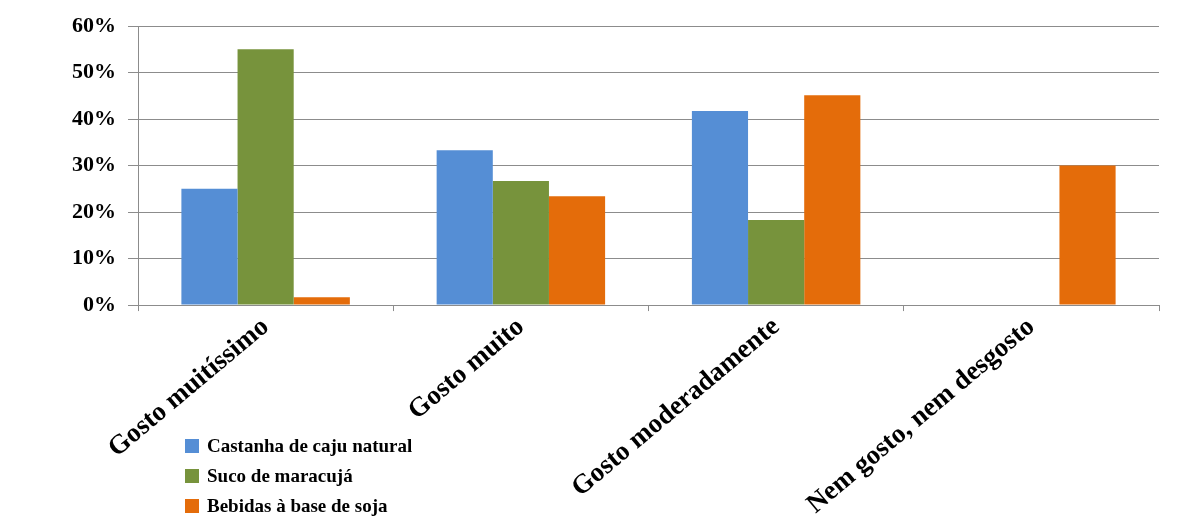 This screenshot has width=1199, height=521. What do you see at coordinates (310, 446) in the screenshot?
I see `legend-label: Castanha de caju natural` at bounding box center [310, 446].